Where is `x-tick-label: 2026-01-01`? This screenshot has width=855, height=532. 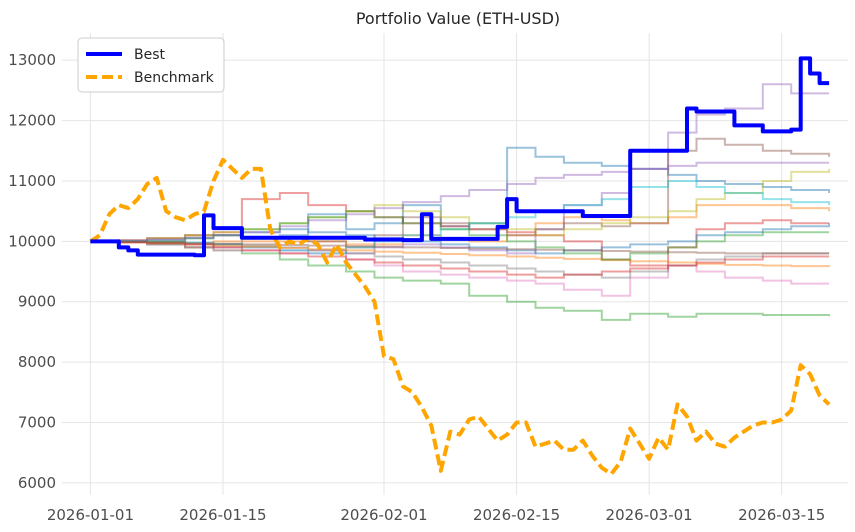
x-tick-label: 2026-01-01 is located at coordinates (90, 515).